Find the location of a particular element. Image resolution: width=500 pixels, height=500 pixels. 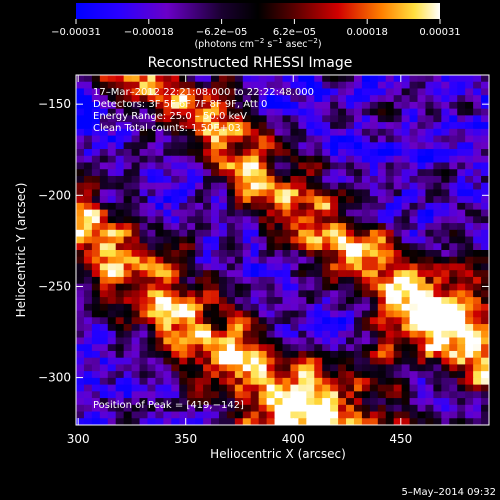

x-tick-label: 450 is located at coordinates (400, 439).